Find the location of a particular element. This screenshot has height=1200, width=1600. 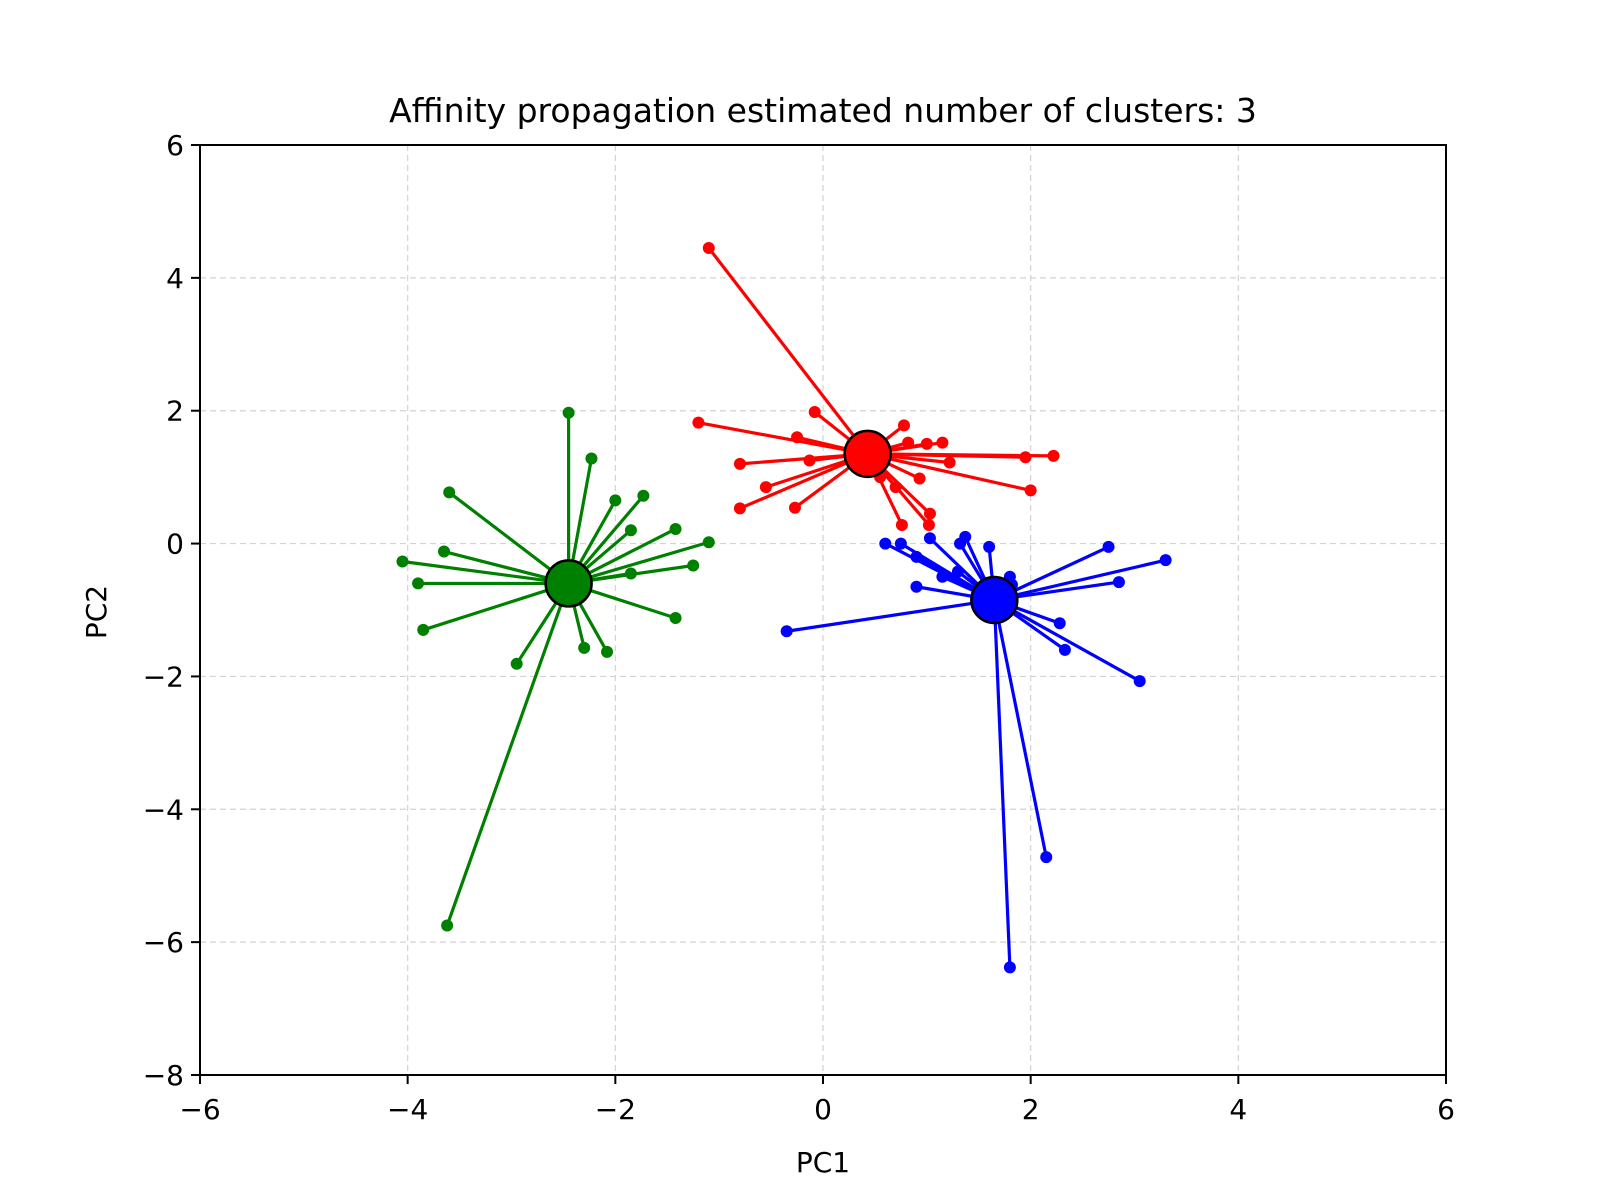

y-tick-label: 6 is located at coordinates (175, 145).